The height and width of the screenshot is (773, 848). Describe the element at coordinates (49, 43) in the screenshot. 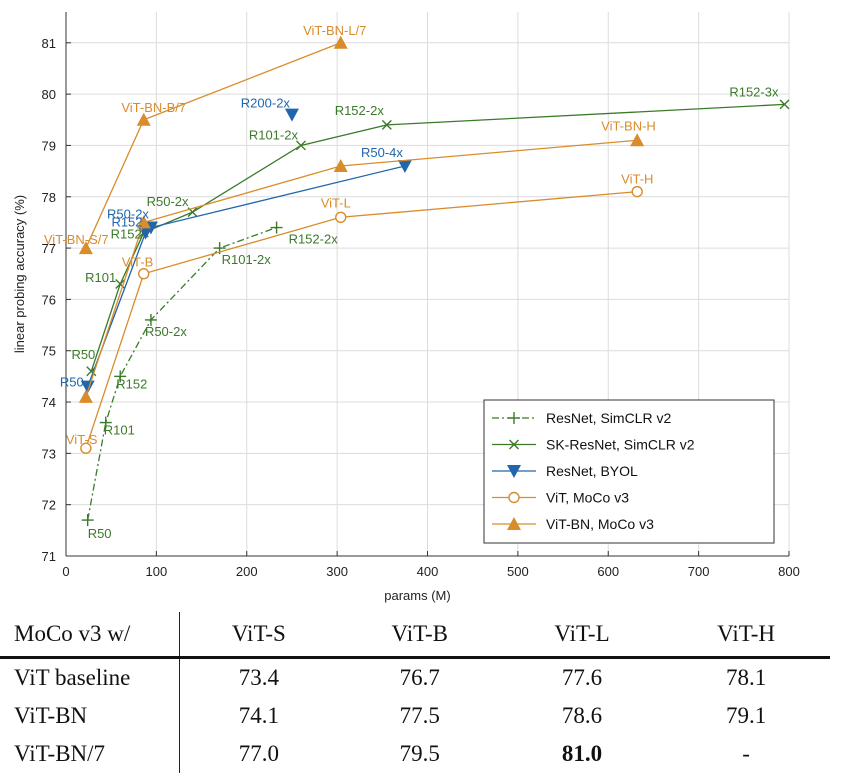

I see `y-tick-label: 81` at that location.